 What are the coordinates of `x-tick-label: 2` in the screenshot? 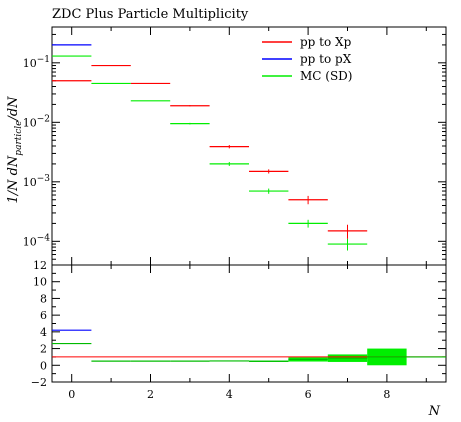 It's located at (150, 394).